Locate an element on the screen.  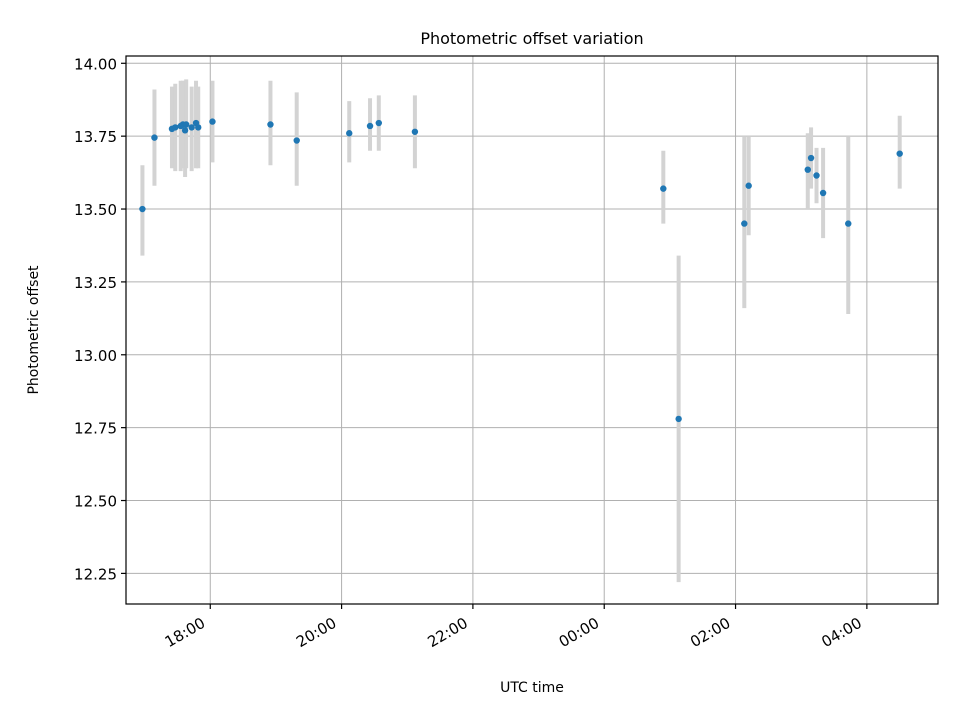
y-axis-ticks: 12.25 12.50 12.75 13.00 13.25 13.50 13.75 14.00 is located at coordinates (100, 319).